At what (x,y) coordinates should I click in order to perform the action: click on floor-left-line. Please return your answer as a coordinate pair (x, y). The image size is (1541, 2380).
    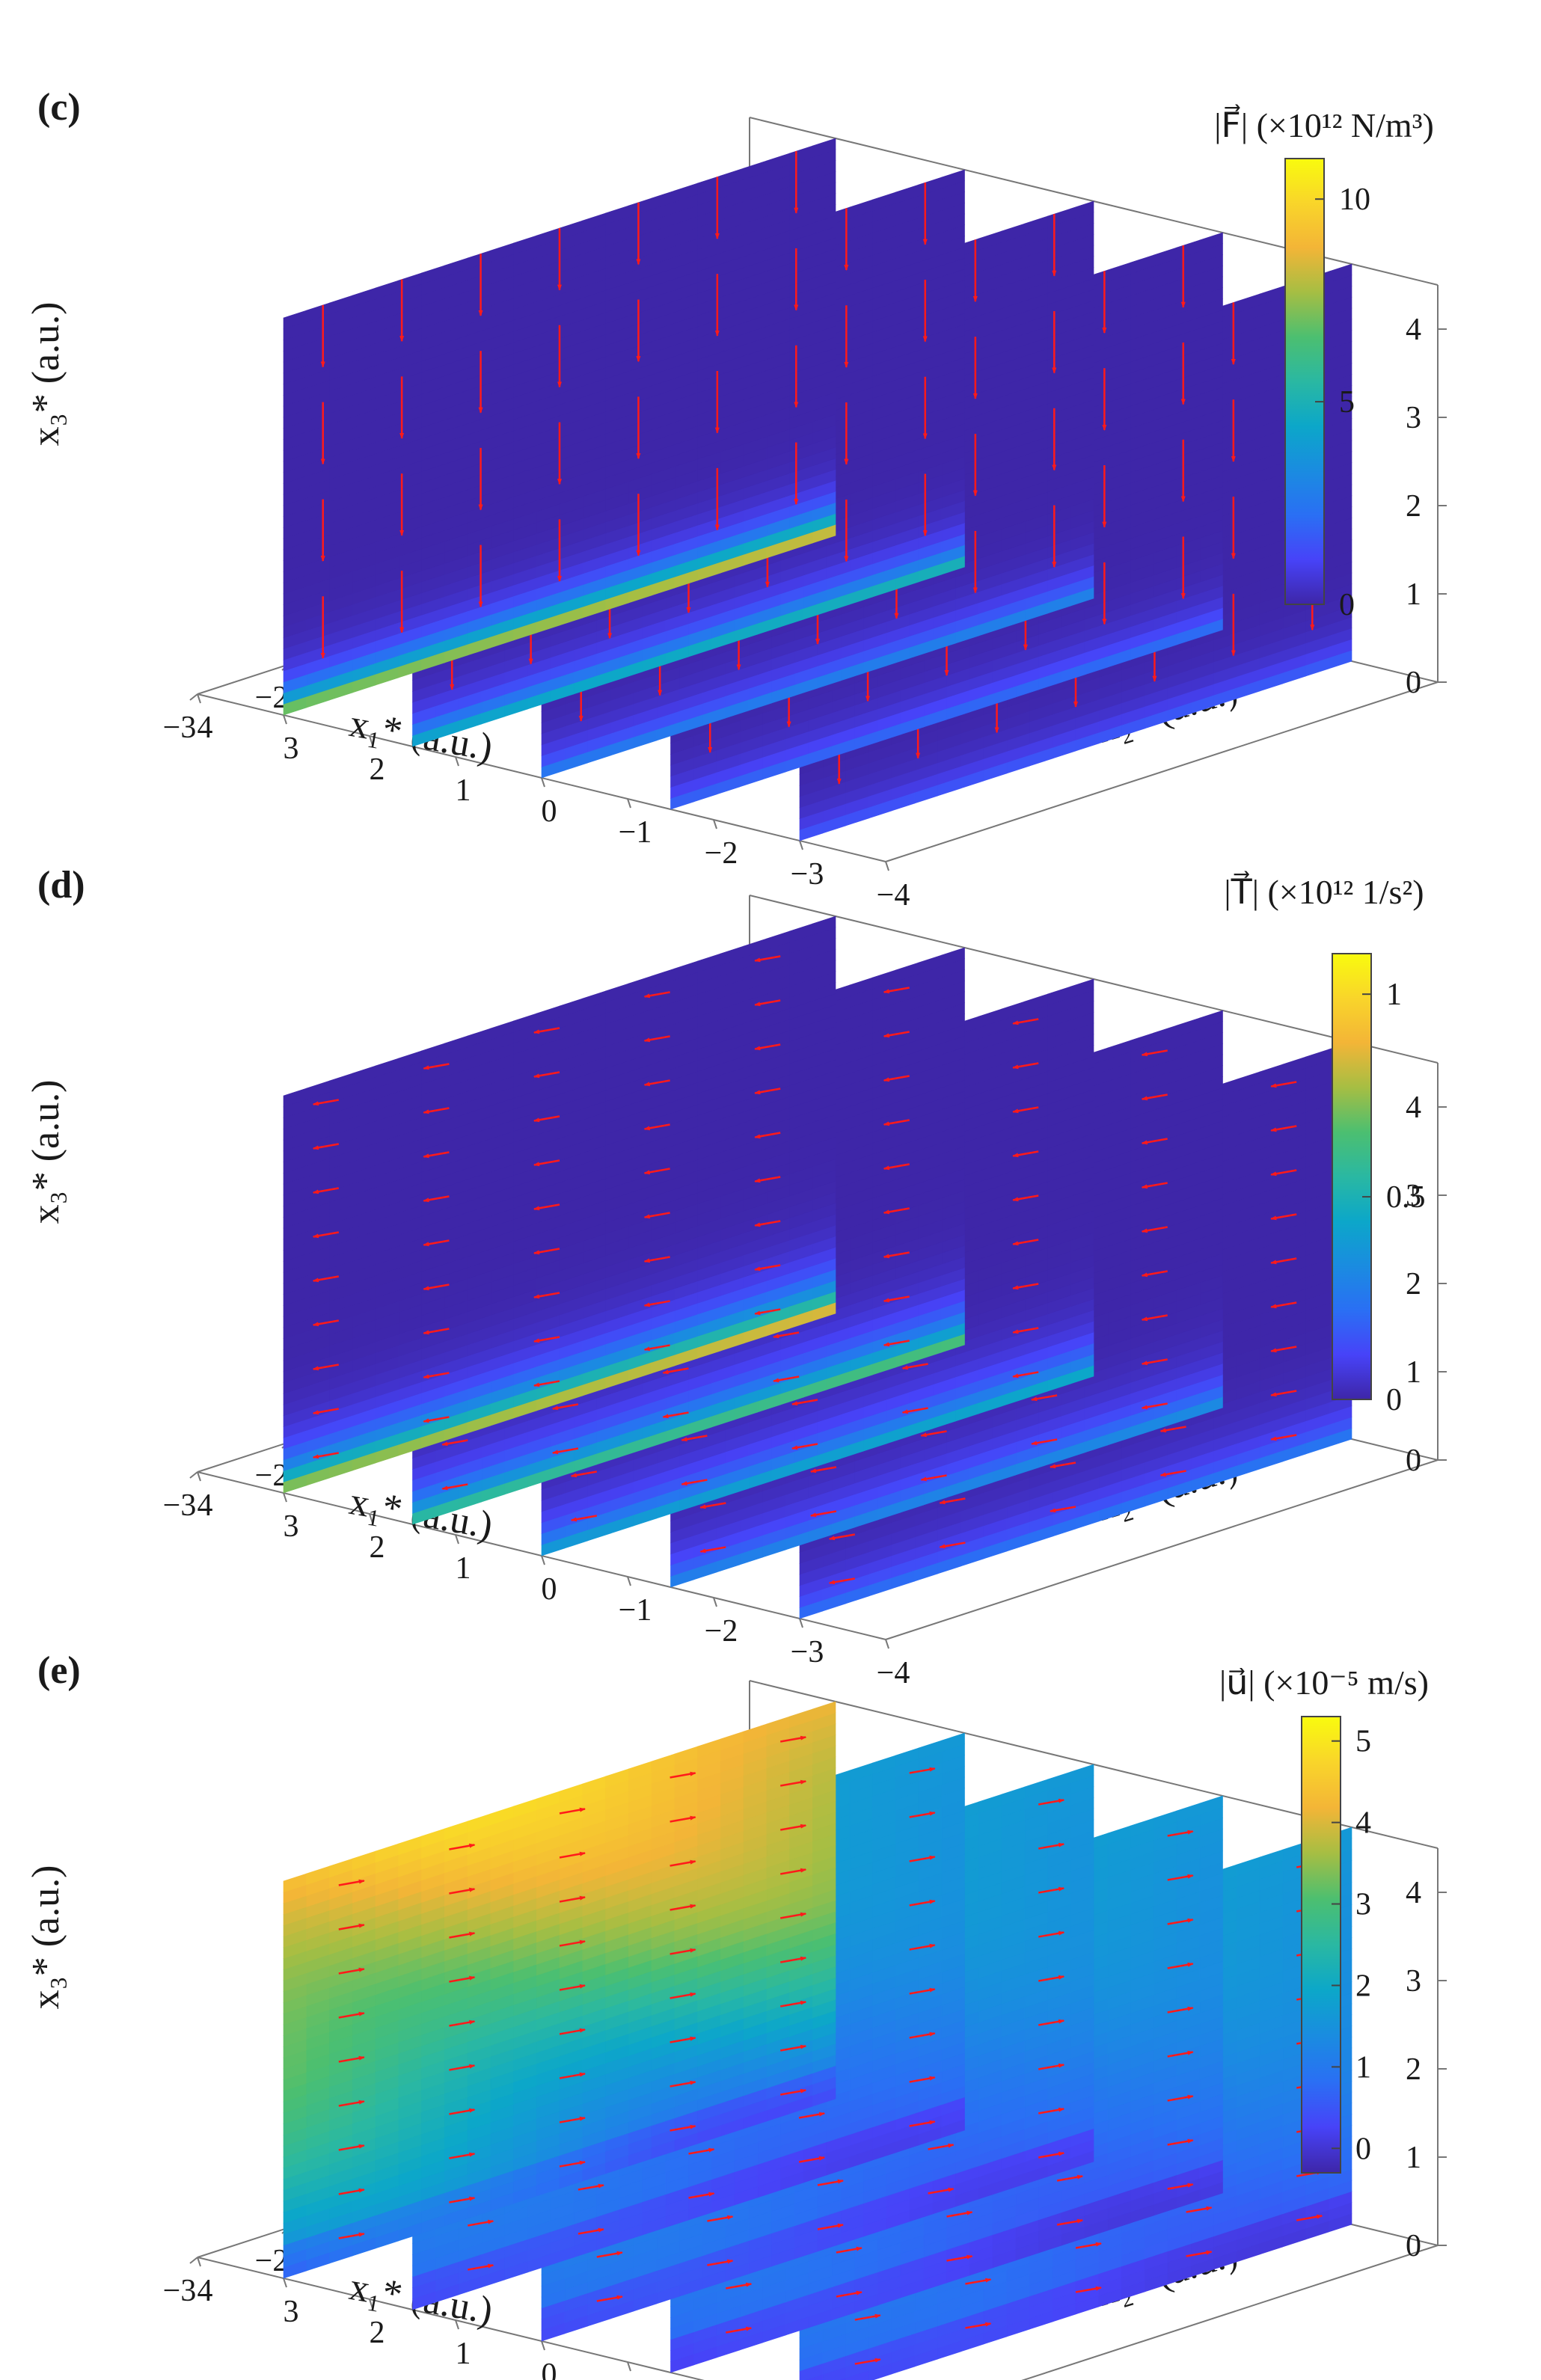
    Looking at the image, I should click on (1162, 771).